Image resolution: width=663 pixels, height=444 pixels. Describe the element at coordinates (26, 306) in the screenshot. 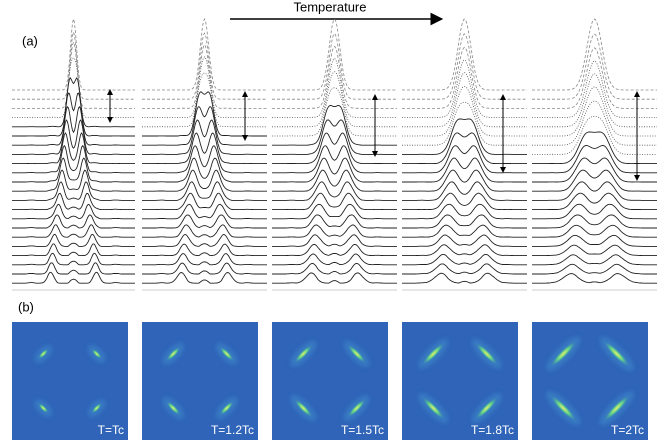

I see `panel-label: (b)` at that location.